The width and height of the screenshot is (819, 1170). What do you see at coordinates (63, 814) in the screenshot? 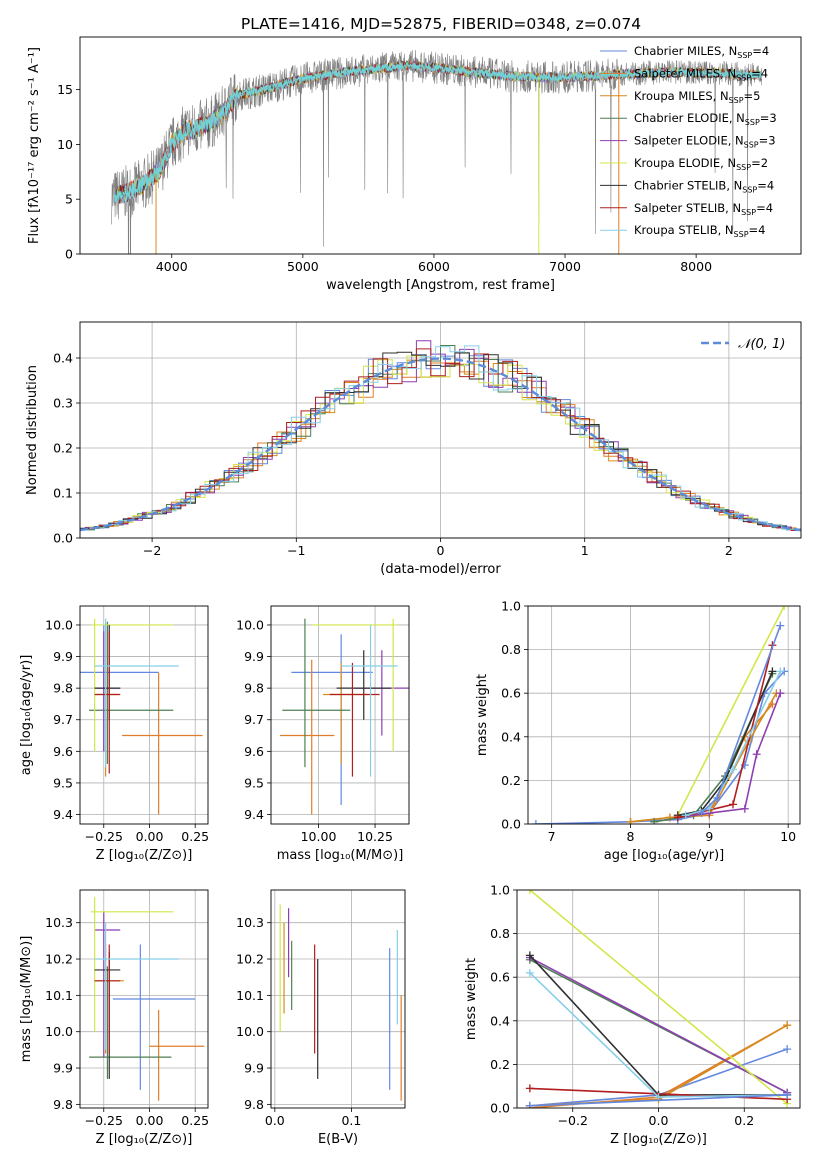
I see `y-tick-label: 9.4` at bounding box center [63, 814].